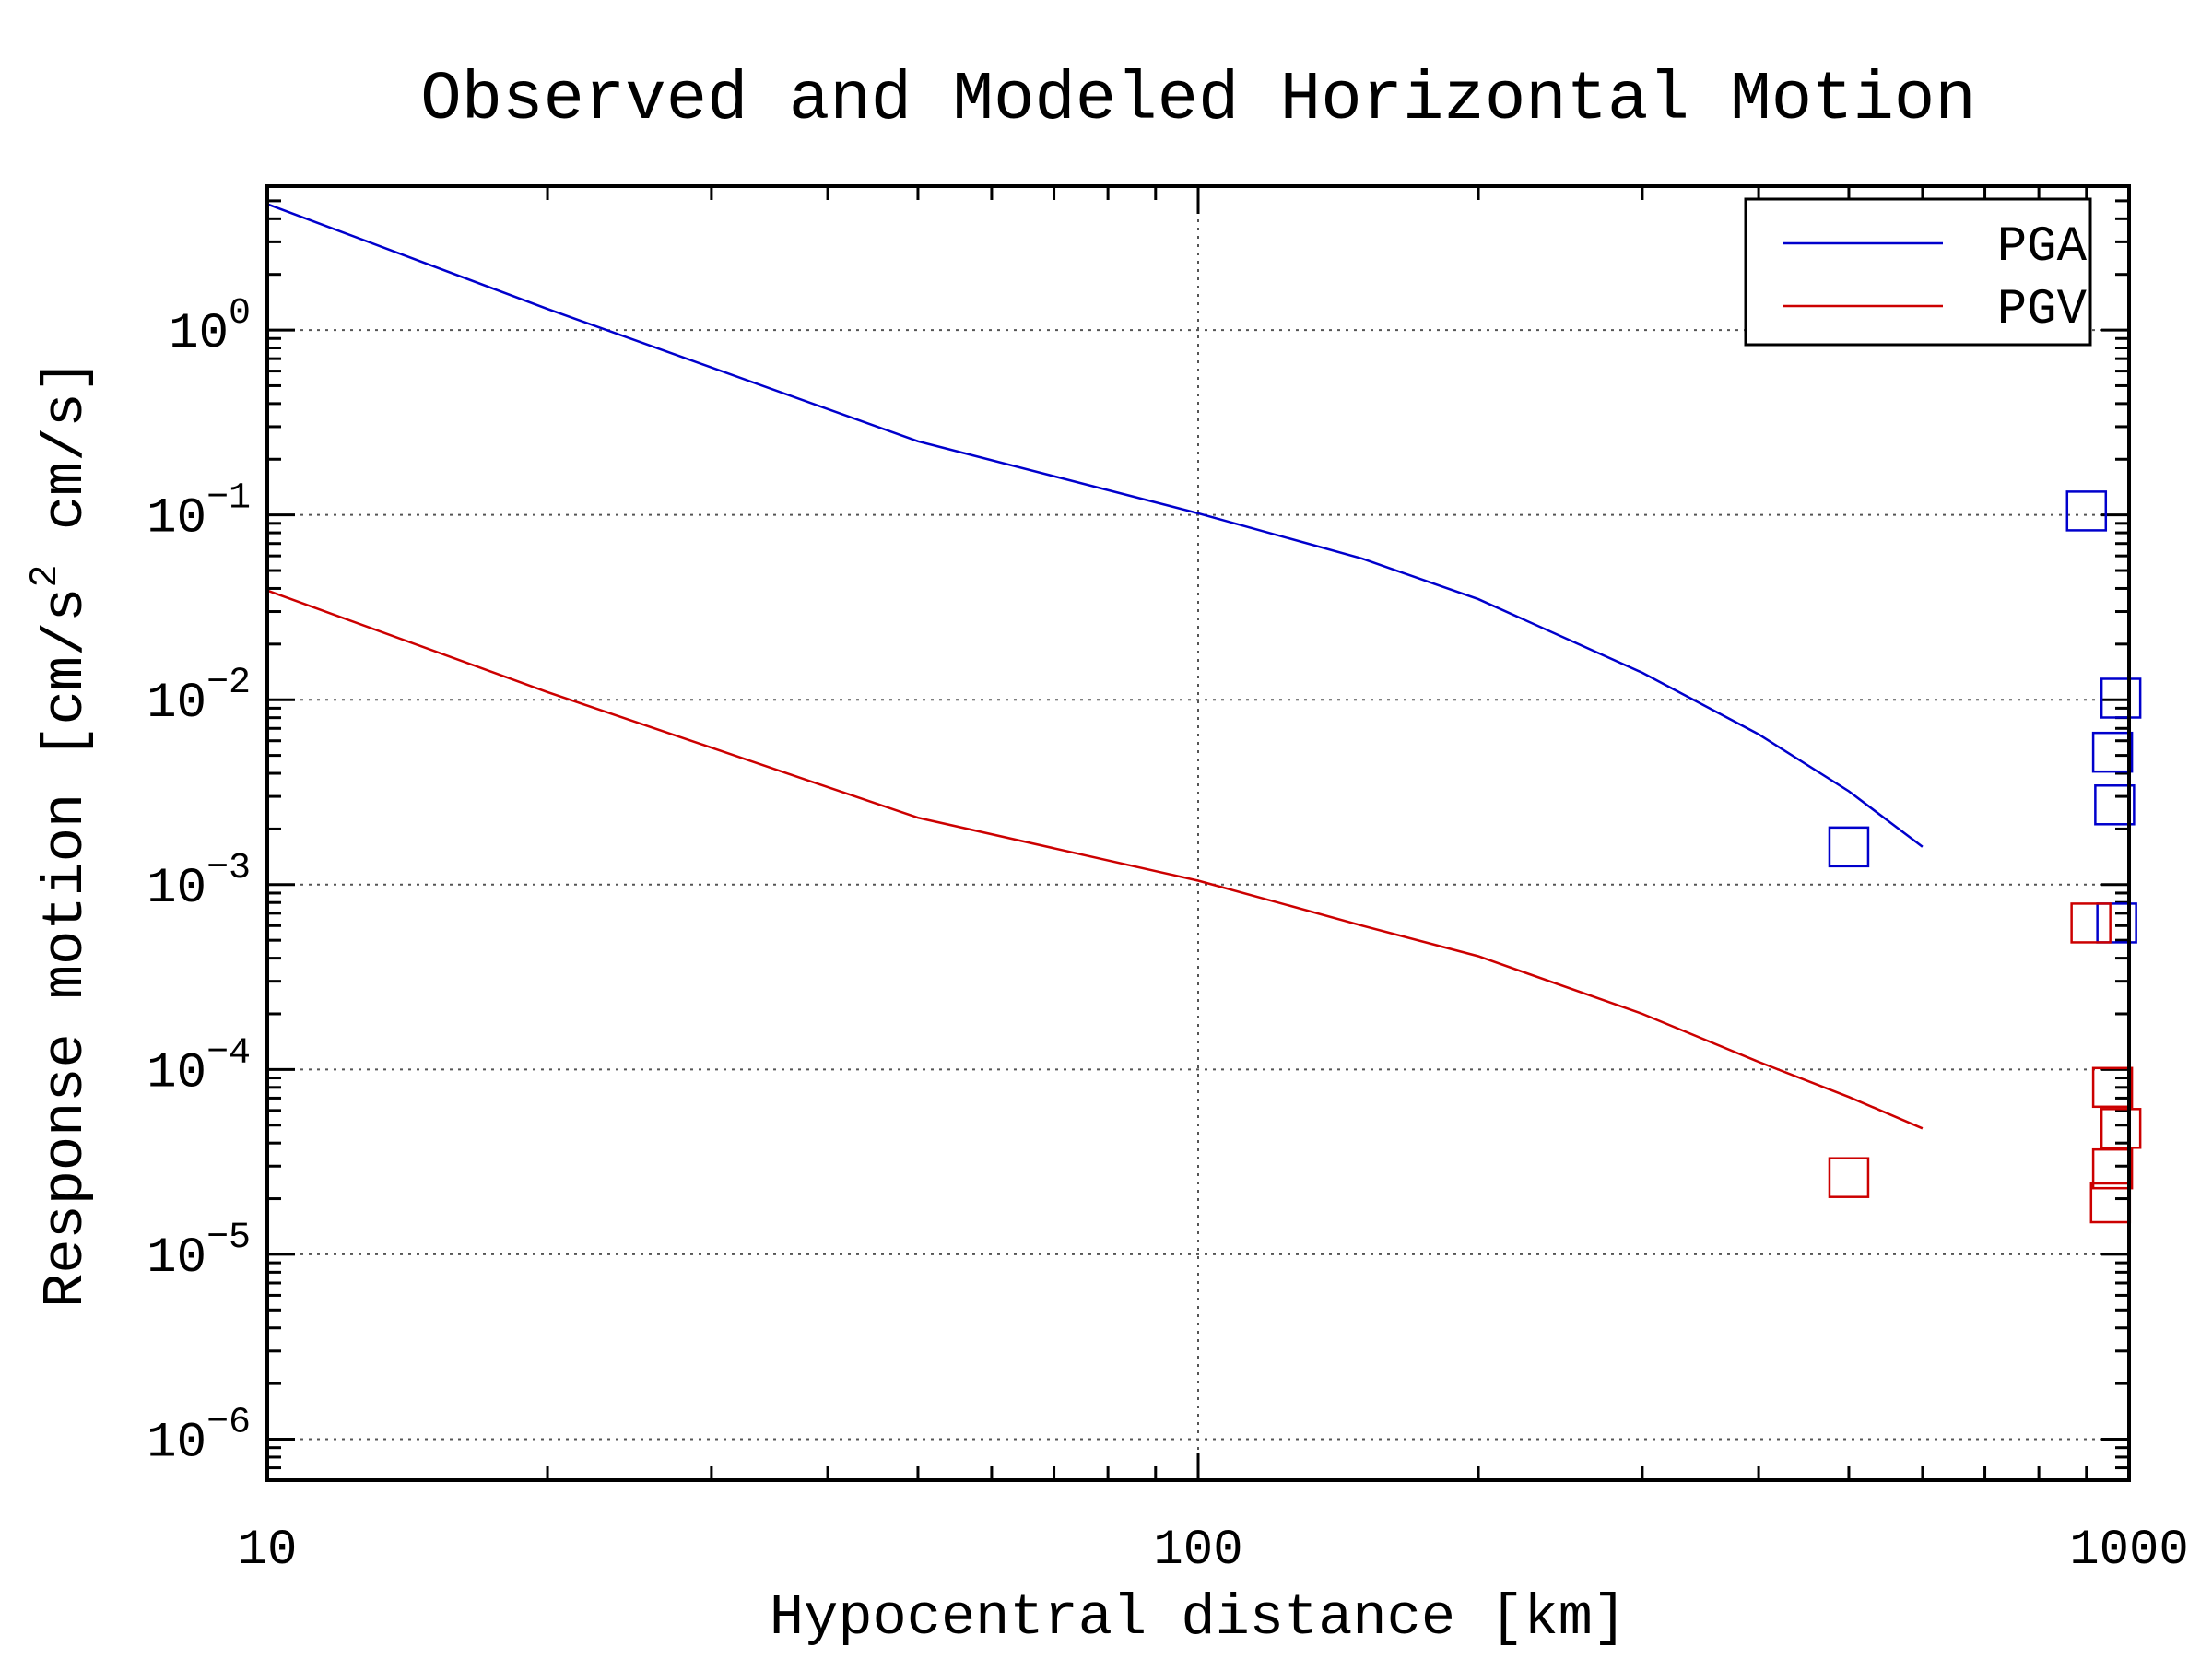  What do you see at coordinates (1198, 1618) in the screenshot?
I see `x-axis-label: Hypocentral distance [km]` at bounding box center [1198, 1618].